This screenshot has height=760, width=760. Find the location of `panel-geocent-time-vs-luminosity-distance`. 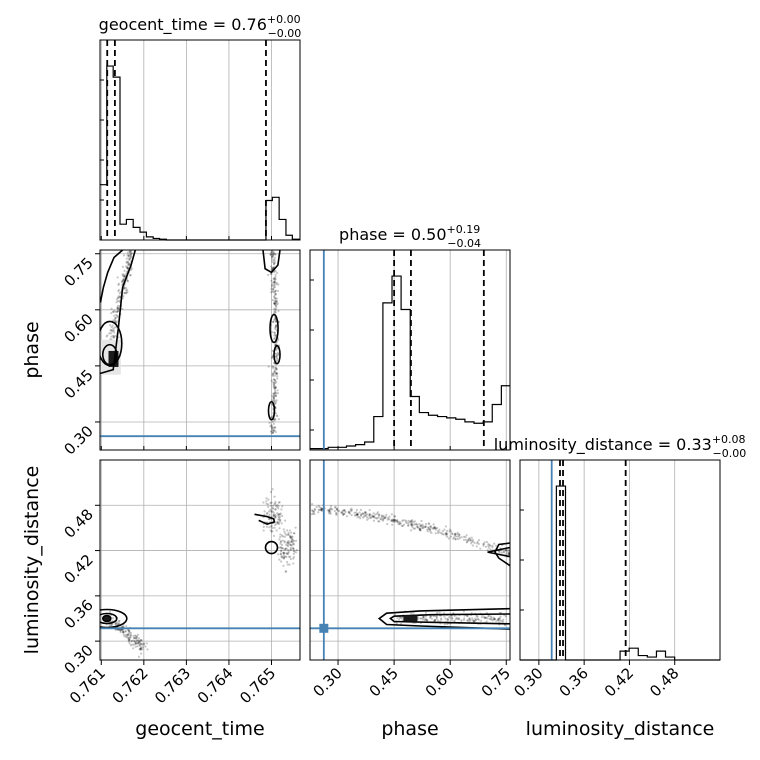

panel-geocent-time-vs-luminosity-distance is located at coordinates (200, 560).